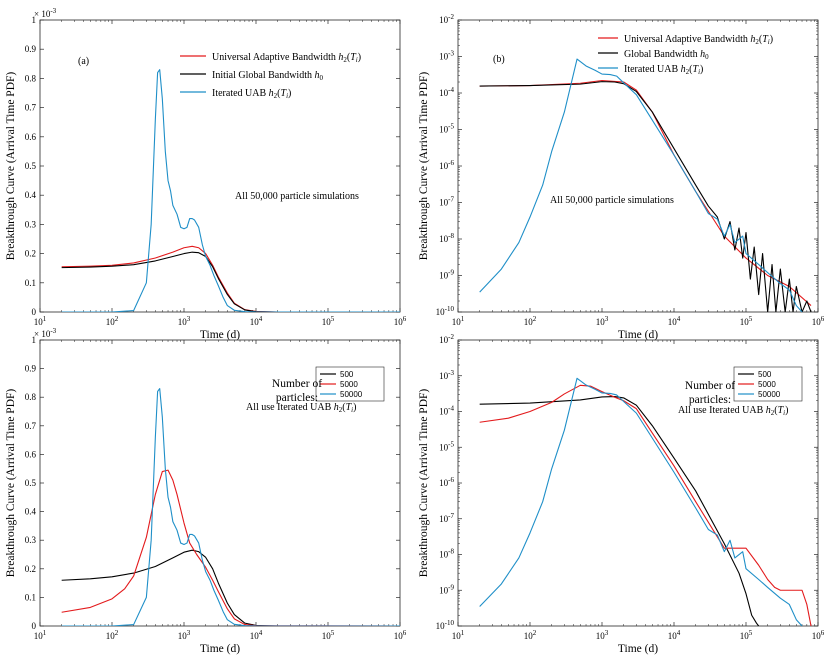 The width and height of the screenshot is (830, 658). I want to click on panel-label: (a), so click(83, 61).